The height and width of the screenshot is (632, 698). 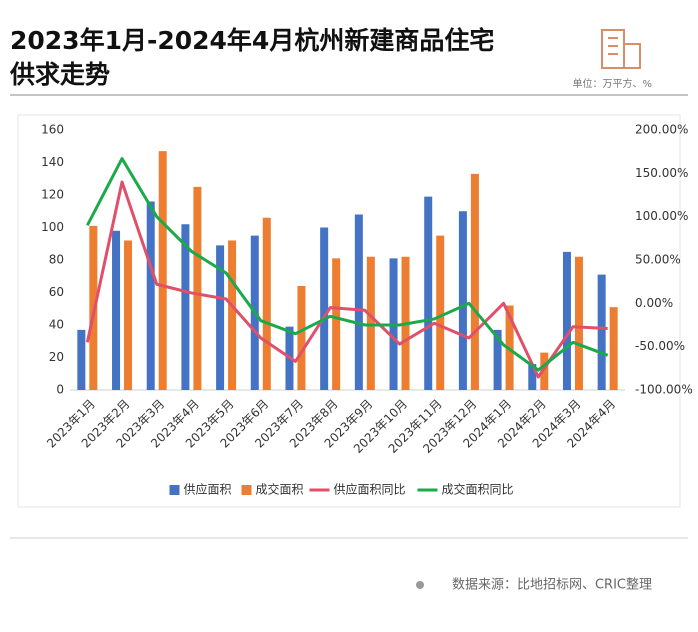 What do you see at coordinates (661, 173) in the screenshot?
I see `y2-tick-label: 150.00%` at bounding box center [661, 173].